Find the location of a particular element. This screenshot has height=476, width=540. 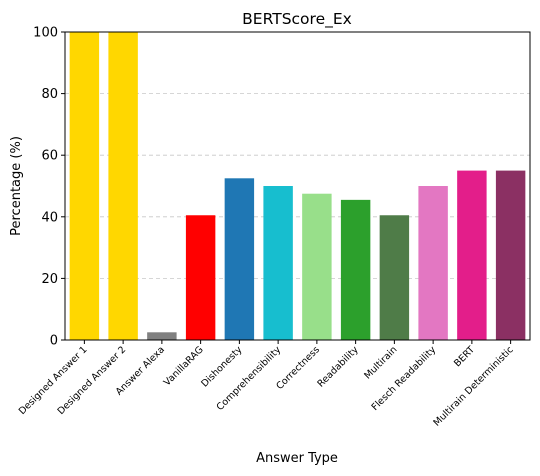

y-tick-label: 0 is located at coordinates (54, 341).